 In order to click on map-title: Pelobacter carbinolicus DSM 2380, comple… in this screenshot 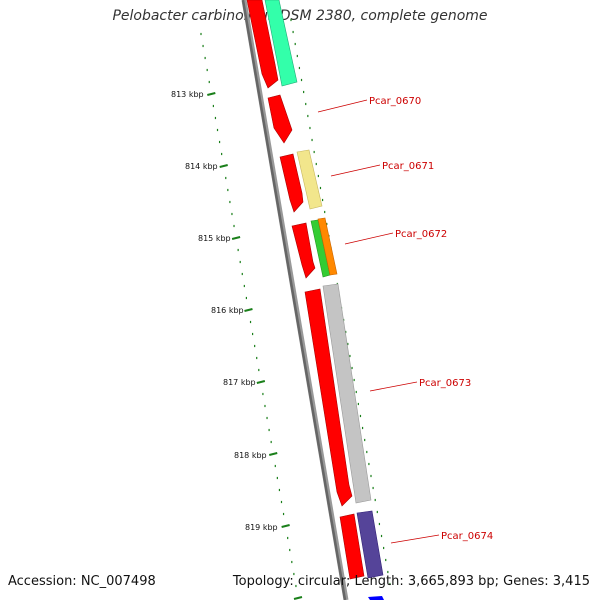, I will do `click(300, 16)`.